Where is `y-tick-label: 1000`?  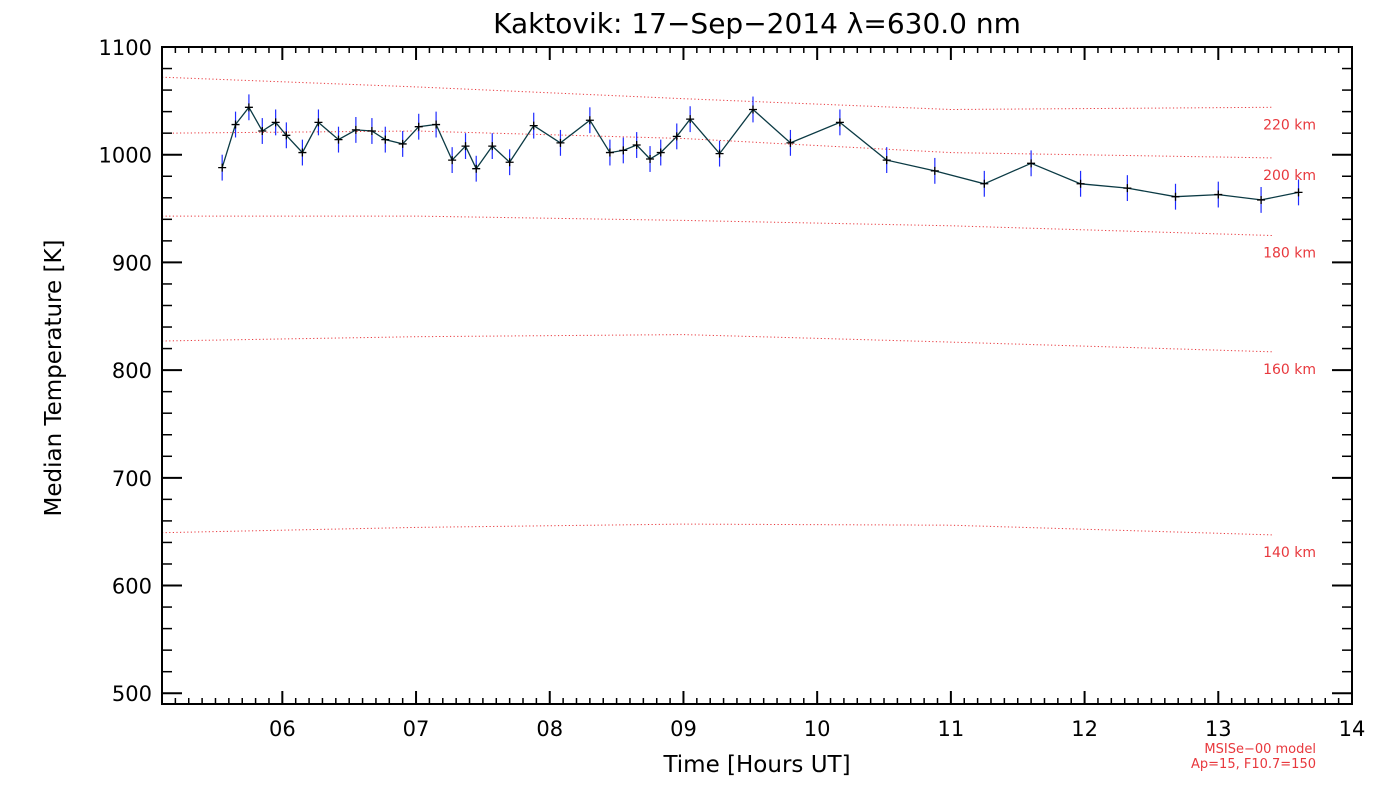 y-tick-label: 1000 is located at coordinates (125, 156).